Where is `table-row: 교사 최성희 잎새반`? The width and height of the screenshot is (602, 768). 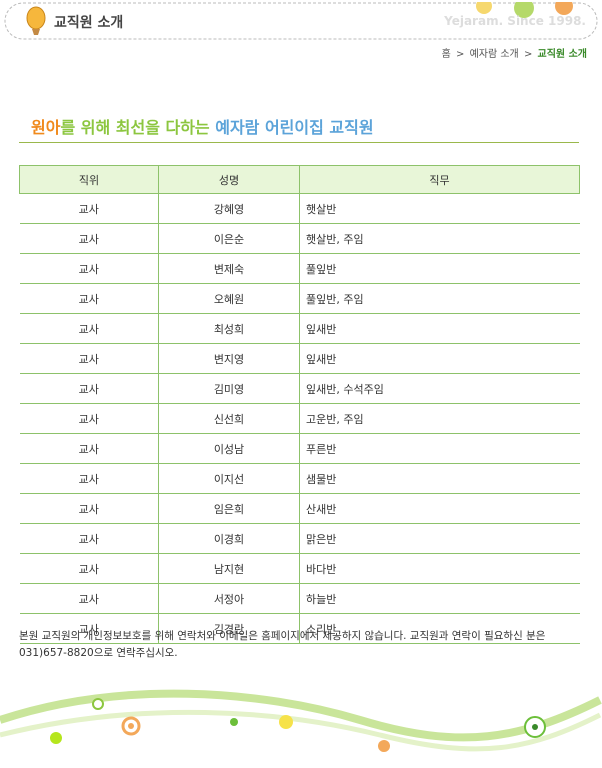 table-row: 교사 최성희 잎새반 is located at coordinates (299, 328).